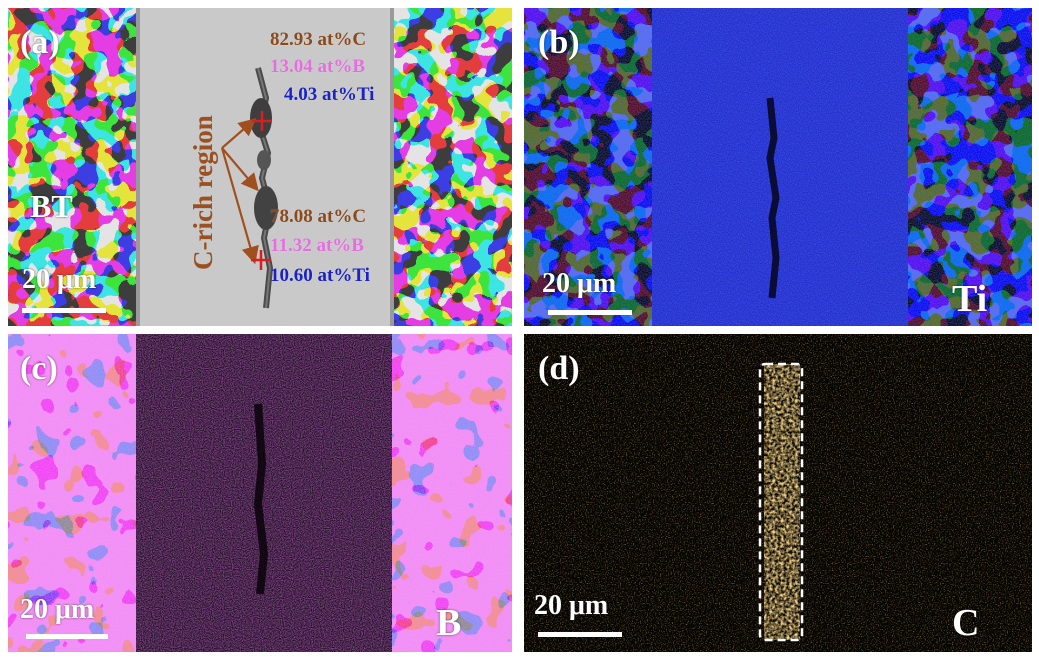 The image size is (1039, 660). Describe the element at coordinates (329, 94) in the screenshot. I see `point1-titanium: 4.03 at%Ti` at that location.